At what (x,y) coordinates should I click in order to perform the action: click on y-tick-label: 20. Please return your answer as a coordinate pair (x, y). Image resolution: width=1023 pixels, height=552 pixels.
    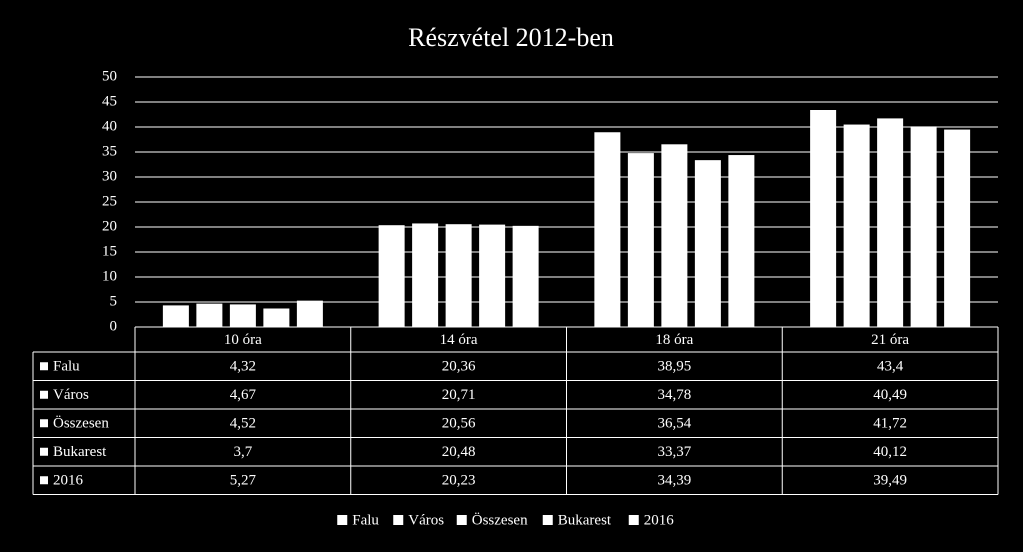
    Looking at the image, I should click on (109, 226).